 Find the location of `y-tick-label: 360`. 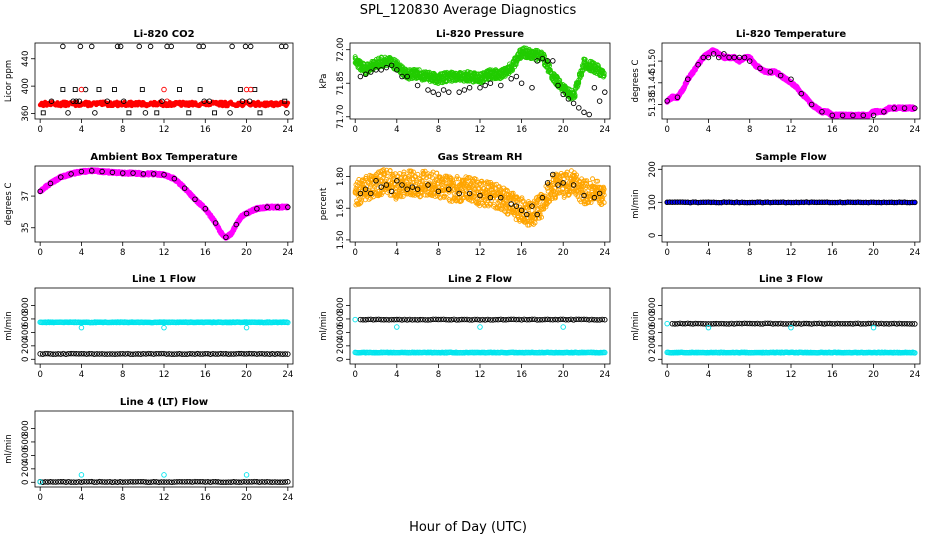

y-tick-label: 360 is located at coordinates (26, 113).